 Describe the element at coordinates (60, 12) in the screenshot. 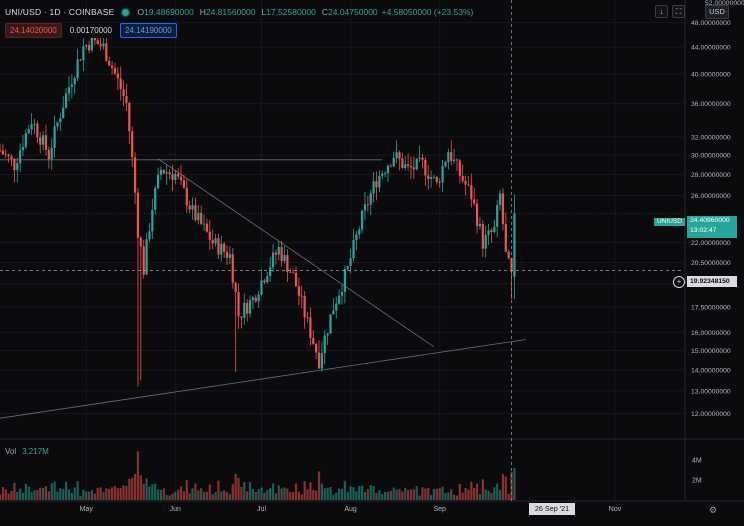

I see `symbol-label: UNI/USD · 1D · COINBASE` at that location.